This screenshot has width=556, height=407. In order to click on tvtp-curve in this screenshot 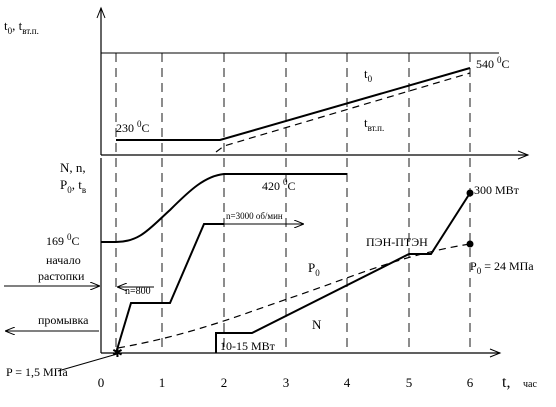, I will do `click(343, 112)`.